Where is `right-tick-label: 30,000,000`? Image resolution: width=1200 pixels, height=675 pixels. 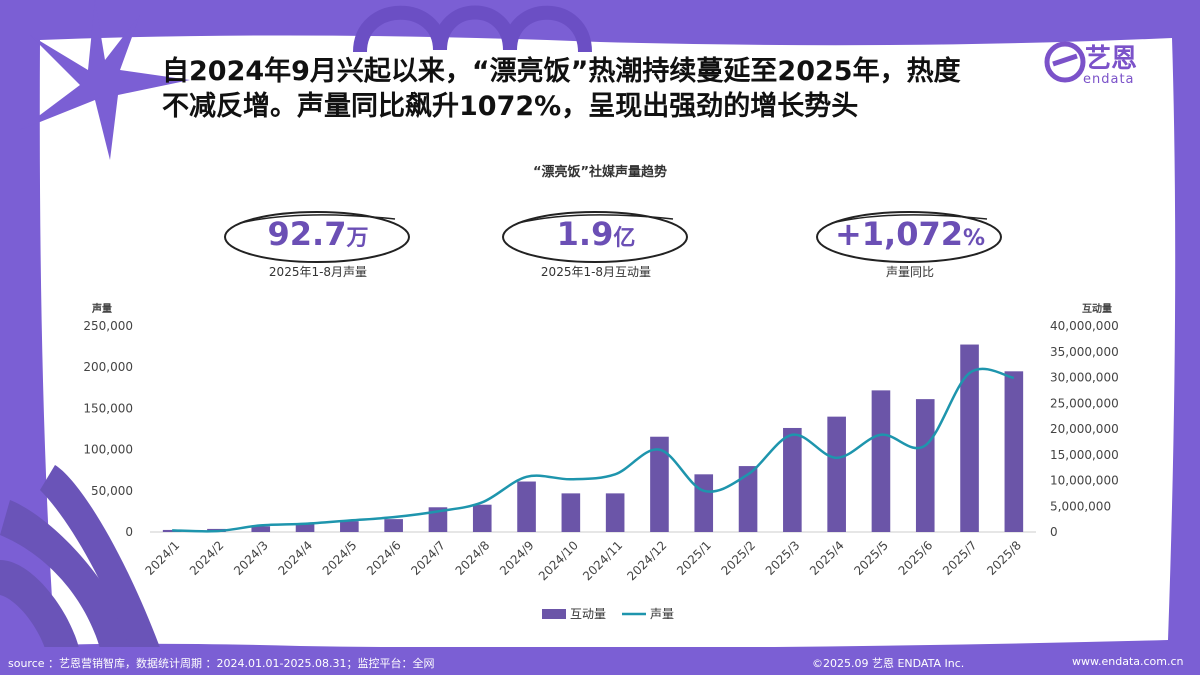
right-tick-label: 30,000,000 is located at coordinates (1084, 378).